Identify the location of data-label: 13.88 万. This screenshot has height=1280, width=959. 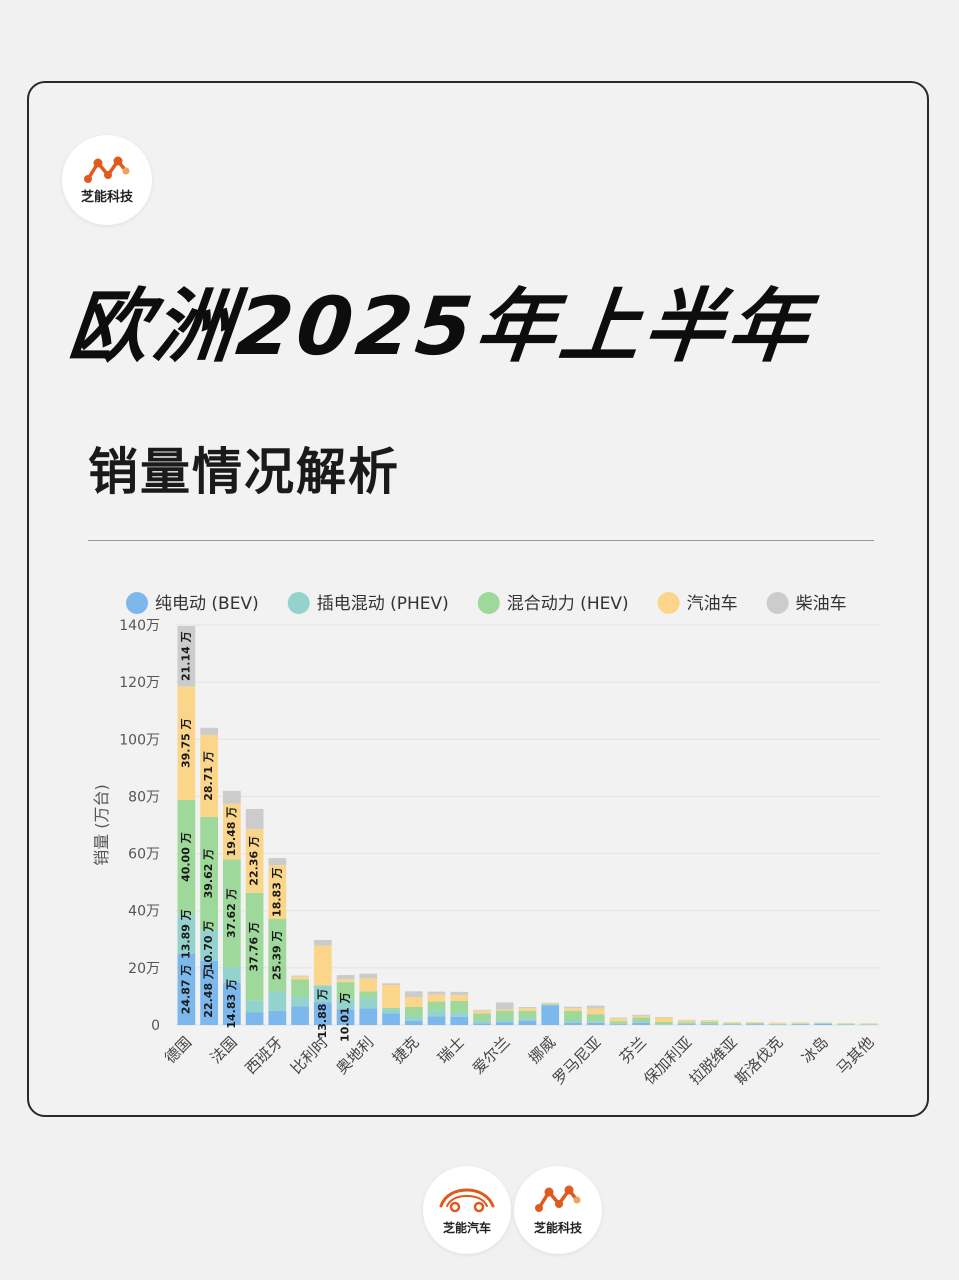
(322, 1014).